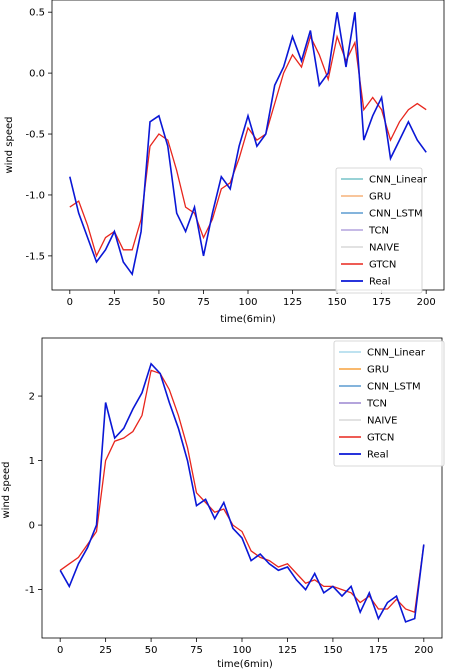  I want to click on y-tick-label: 0, so click(32, 526).